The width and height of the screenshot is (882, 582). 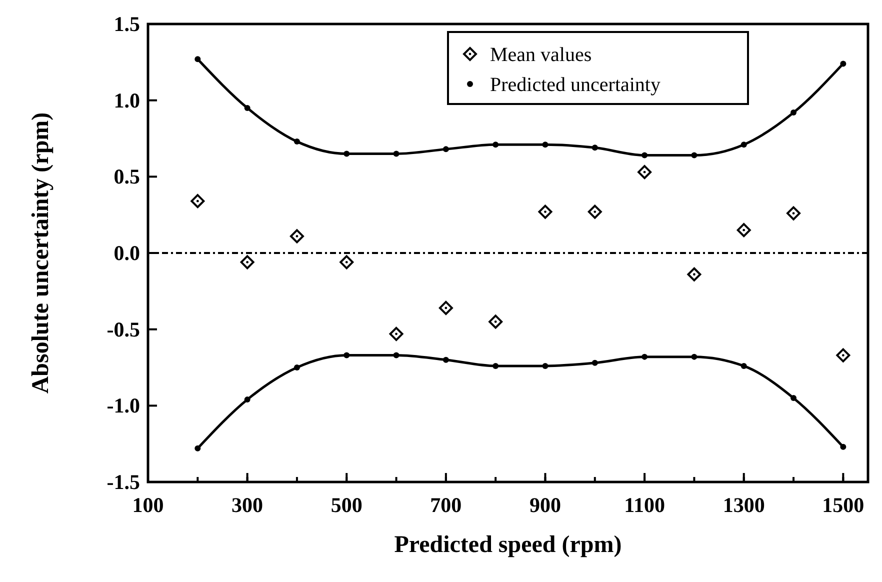 I want to click on x-tick-label: 100, so click(x=148, y=505).